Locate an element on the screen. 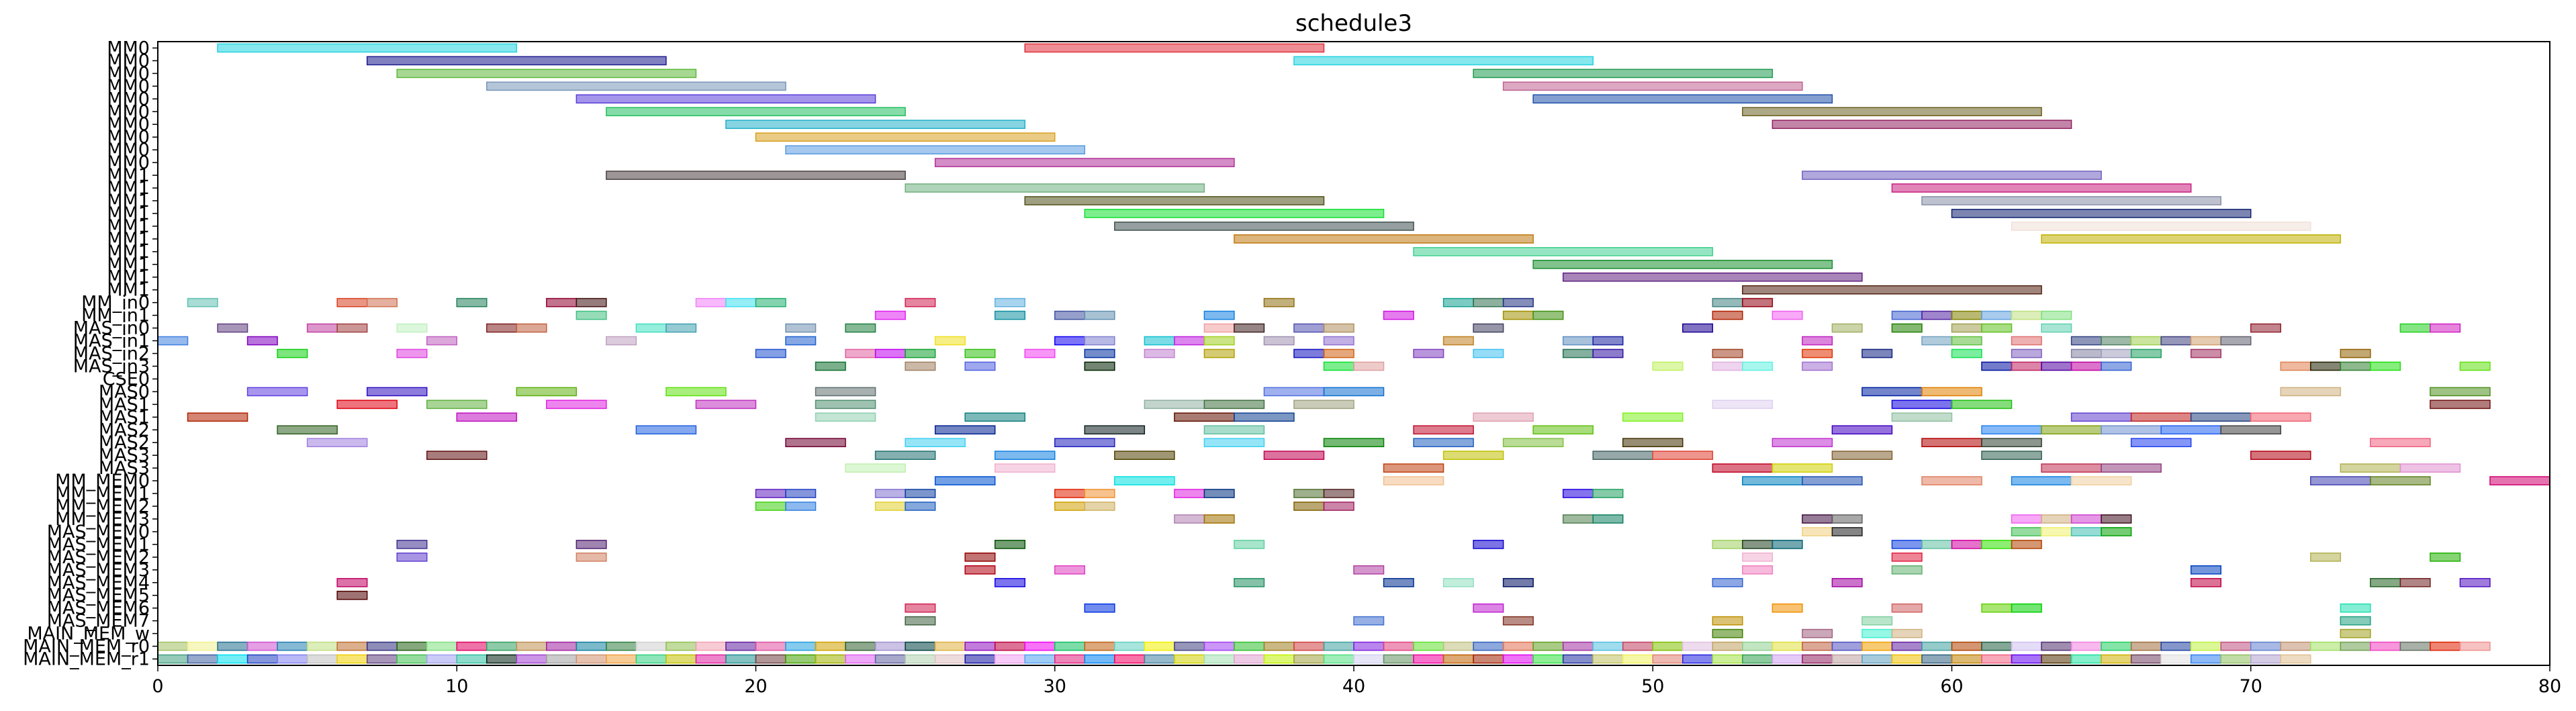  y-tick-label: MAS_in1 is located at coordinates (111, 341).